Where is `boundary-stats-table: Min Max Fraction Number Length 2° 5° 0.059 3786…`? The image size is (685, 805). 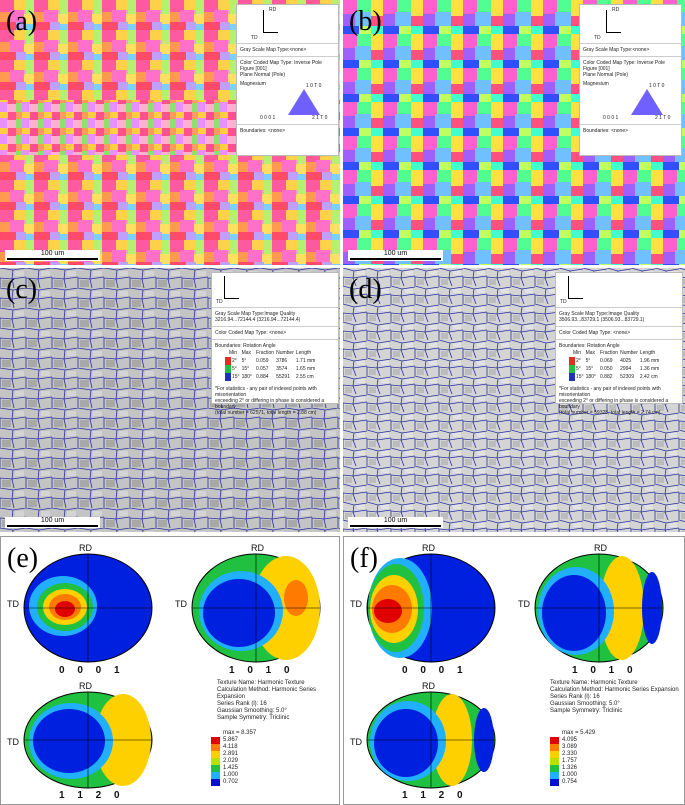
boundary-stats-table: Min Max Fraction Number Length 2° 5° 0.059 3786… is located at coordinates (270, 365).